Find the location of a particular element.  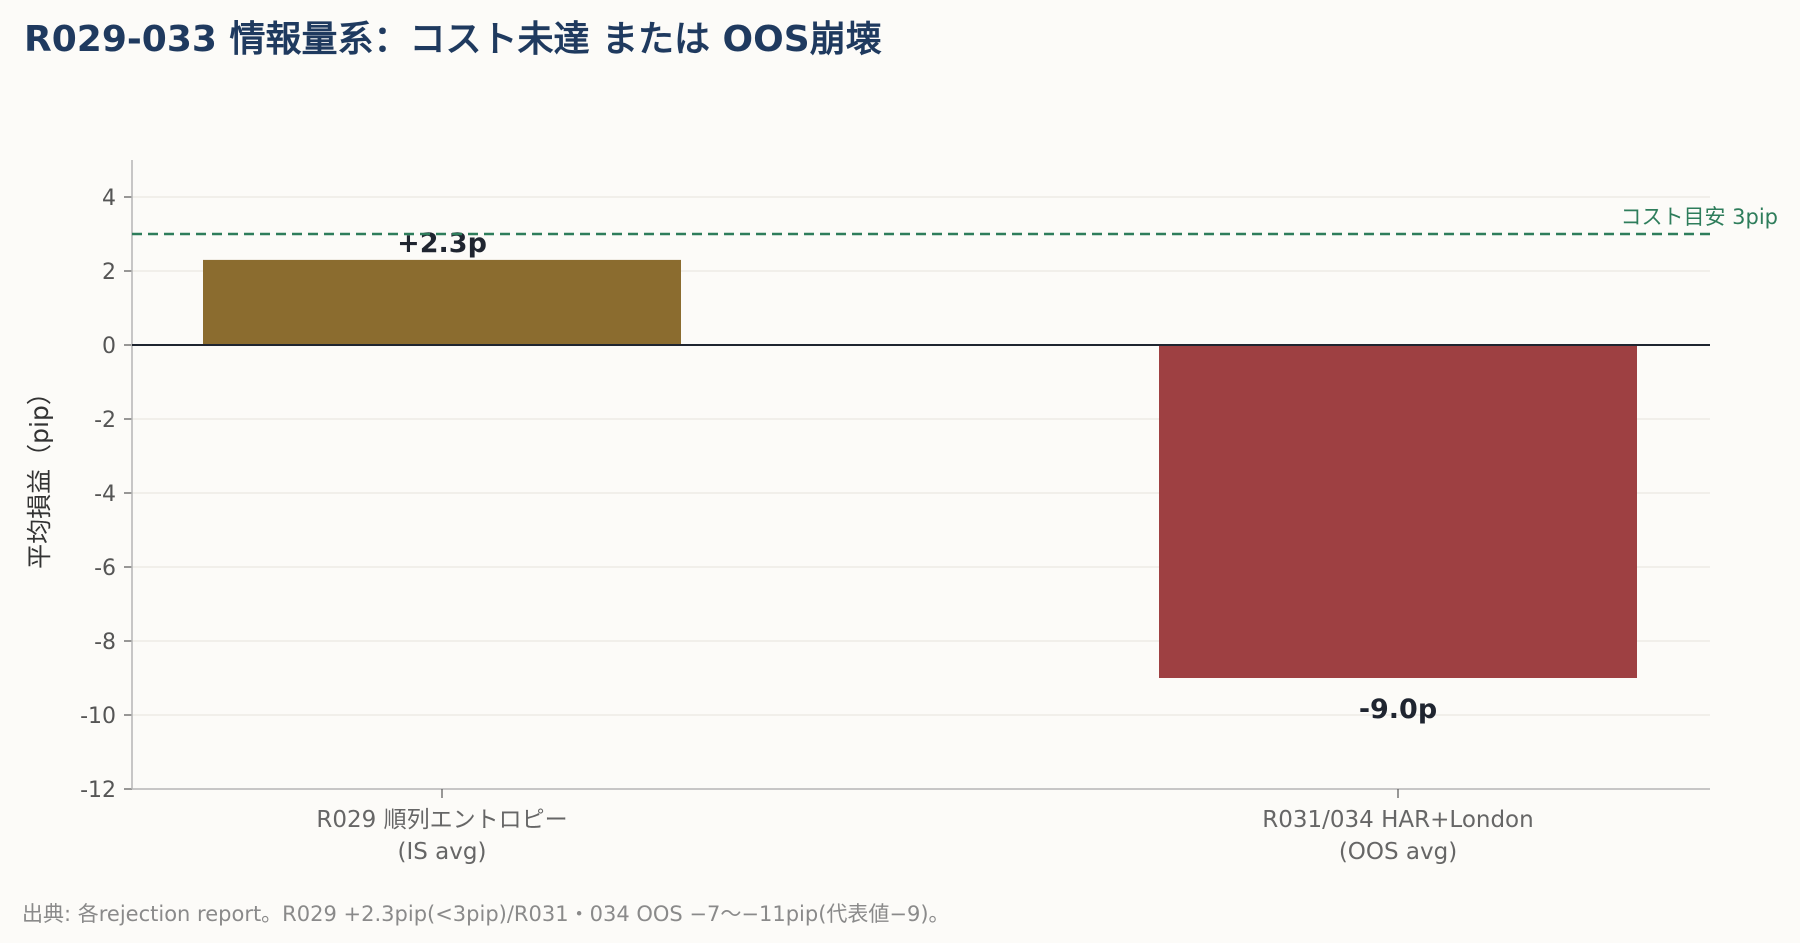

cost-reference-label: コスト目安 3pip is located at coordinates (1699, 217).